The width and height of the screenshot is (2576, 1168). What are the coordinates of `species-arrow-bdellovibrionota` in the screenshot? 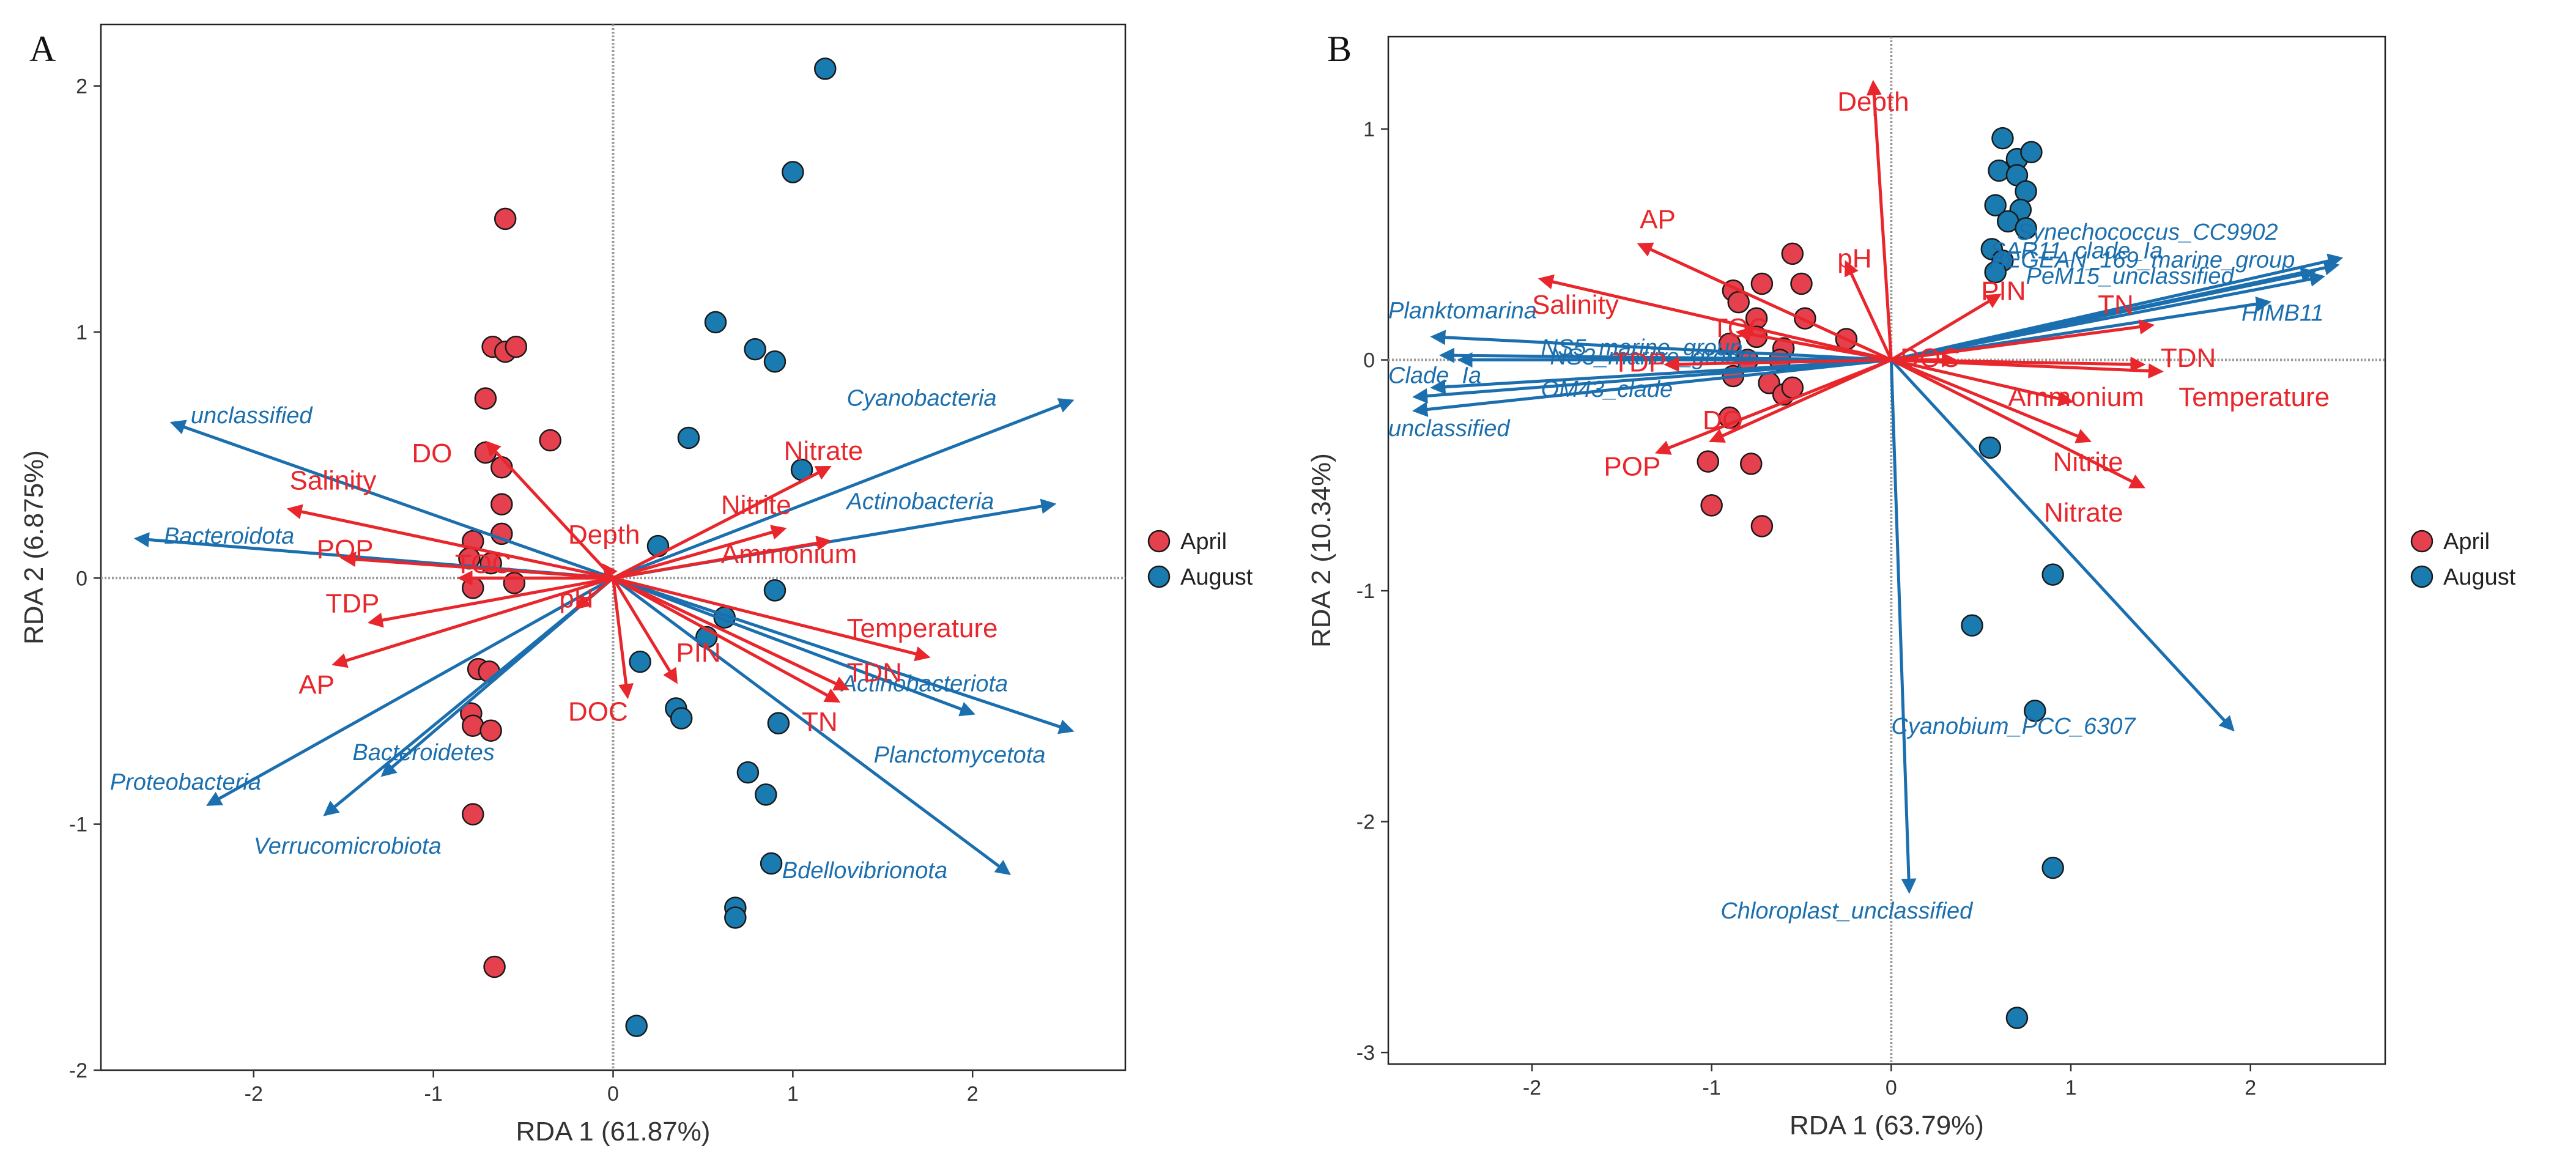 It's located at (811, 726).